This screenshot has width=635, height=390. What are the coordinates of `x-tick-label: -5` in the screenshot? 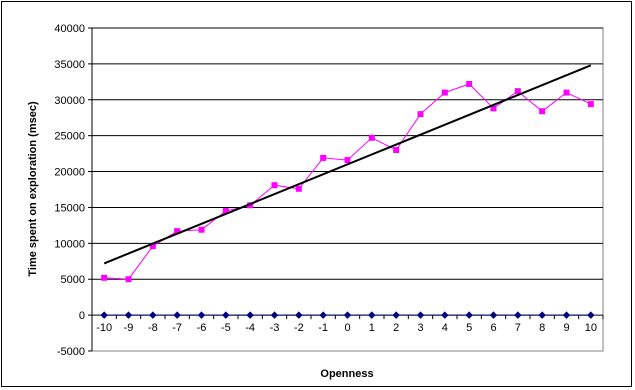 It's located at (226, 328).